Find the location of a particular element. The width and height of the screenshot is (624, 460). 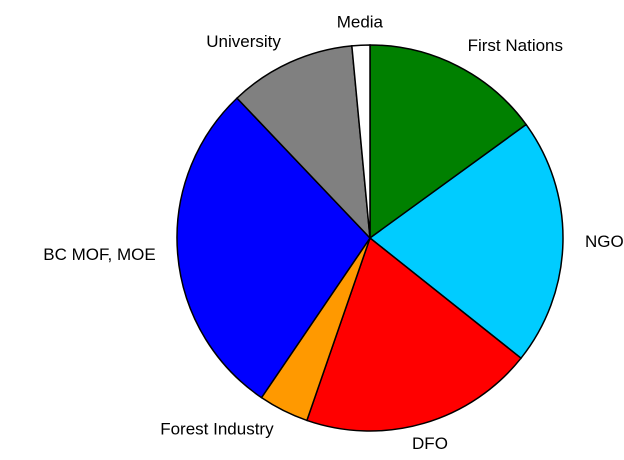

slice-label: First Nations is located at coordinates (515, 45).